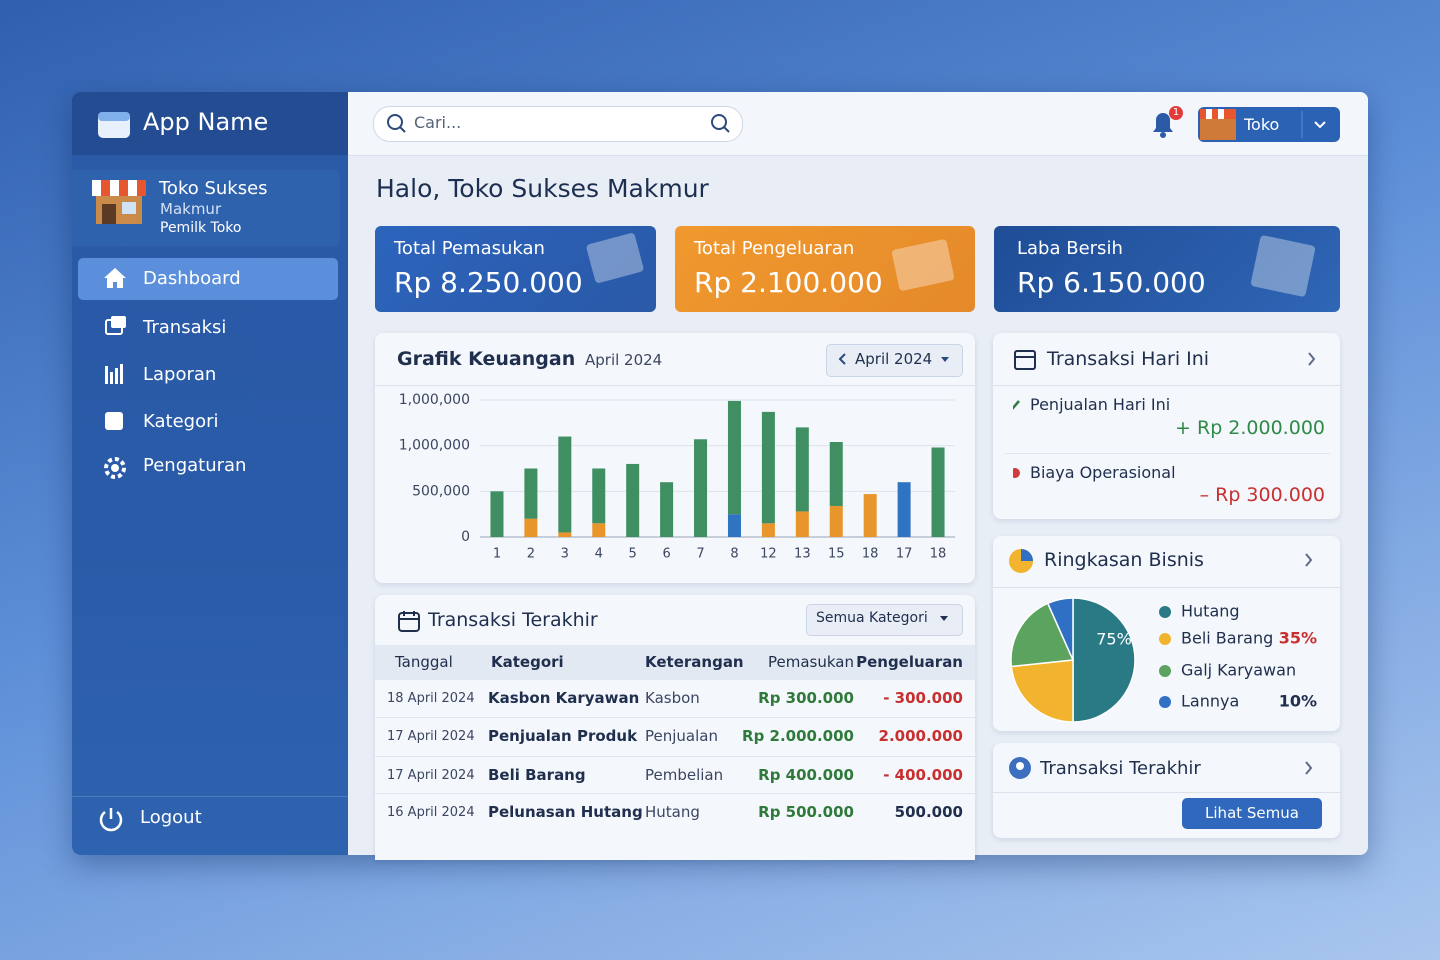  I want to click on today-label: Biaya Operasional, so click(1103, 472).